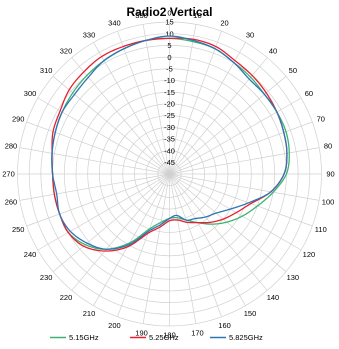 The height and width of the screenshot is (349, 339). Describe the element at coordinates (309, 93) in the screenshot. I see `angle-label: 60` at that location.